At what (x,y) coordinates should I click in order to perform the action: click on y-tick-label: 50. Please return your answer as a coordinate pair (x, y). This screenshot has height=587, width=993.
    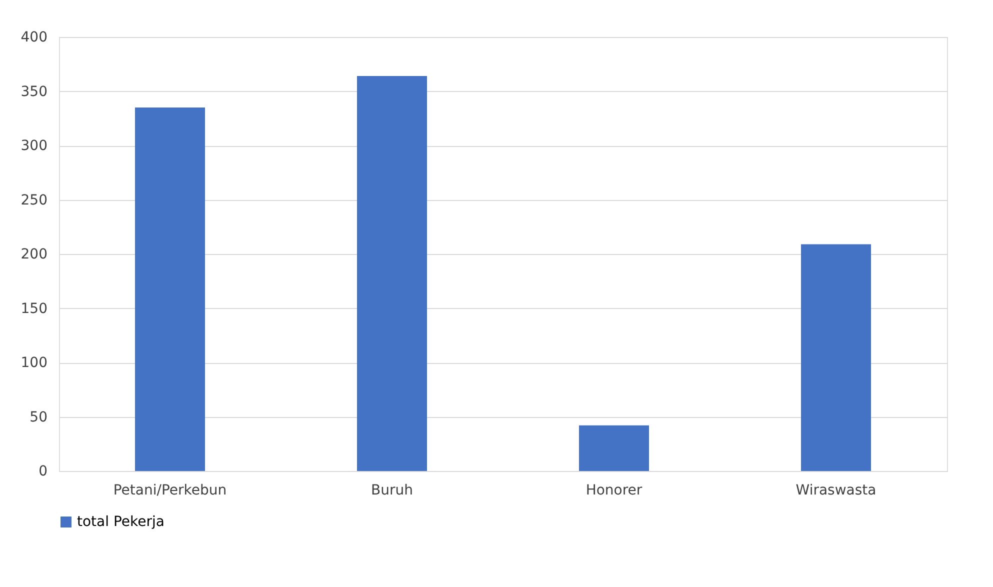
    Looking at the image, I should click on (39, 417).